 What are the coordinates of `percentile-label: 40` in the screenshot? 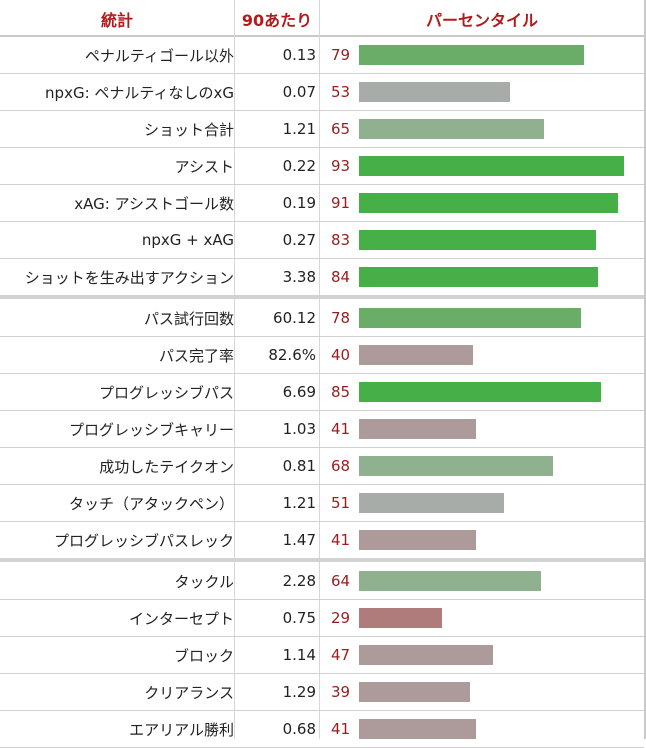 It's located at (341, 355).